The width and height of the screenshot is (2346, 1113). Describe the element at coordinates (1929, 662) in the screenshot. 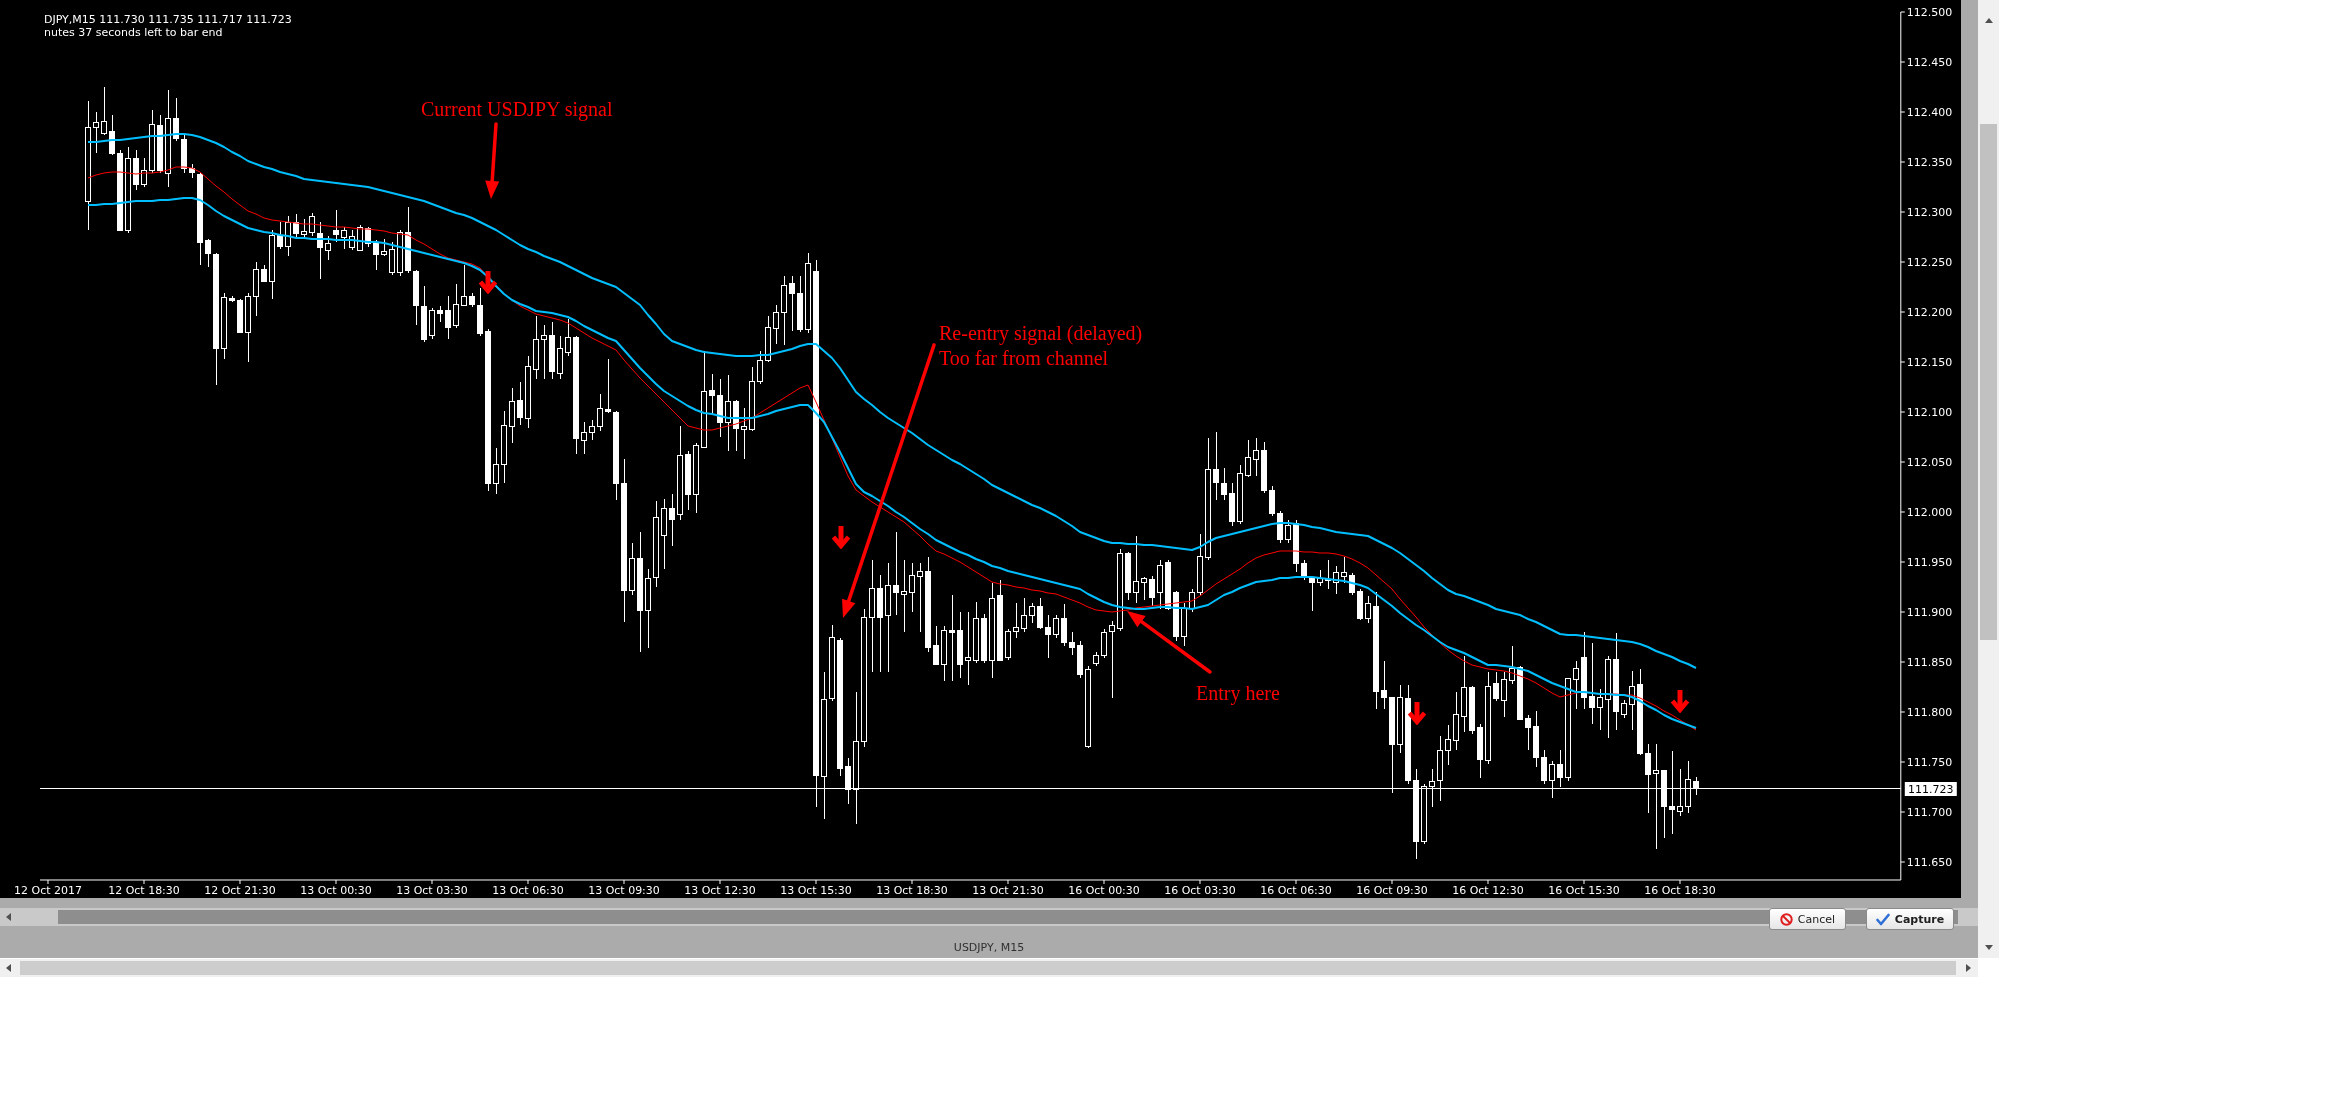

I see `y-tick-label: 111.850` at that location.